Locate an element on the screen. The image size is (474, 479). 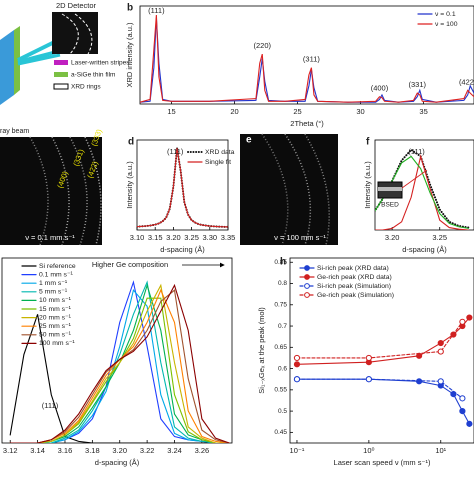
inset-stripe is located at coordinates (390, 189).